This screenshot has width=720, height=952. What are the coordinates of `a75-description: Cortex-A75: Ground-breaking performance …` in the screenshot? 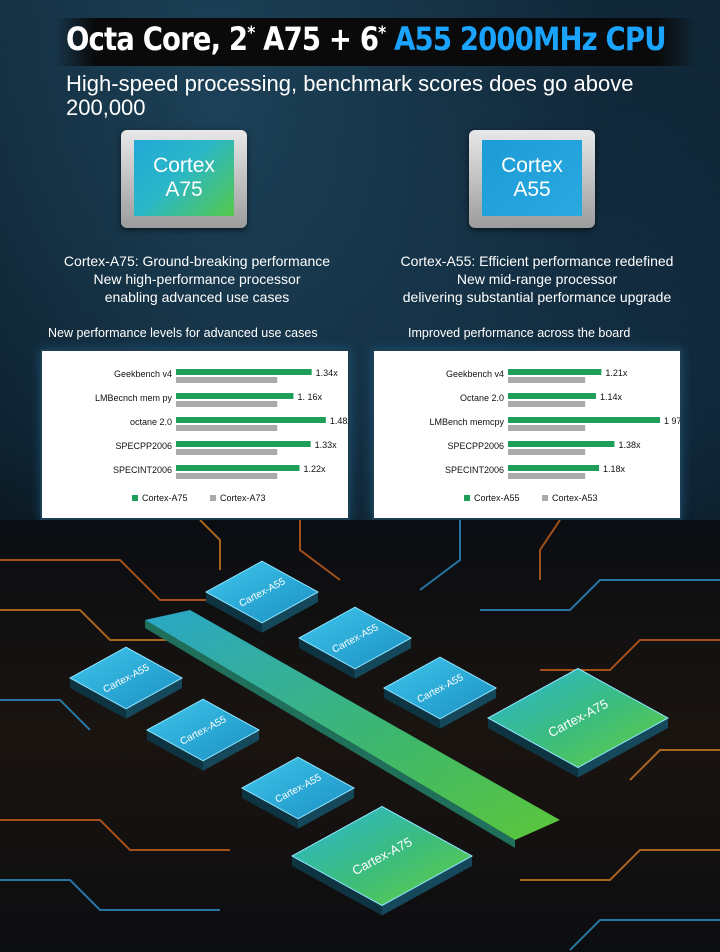 It's located at (197, 279).